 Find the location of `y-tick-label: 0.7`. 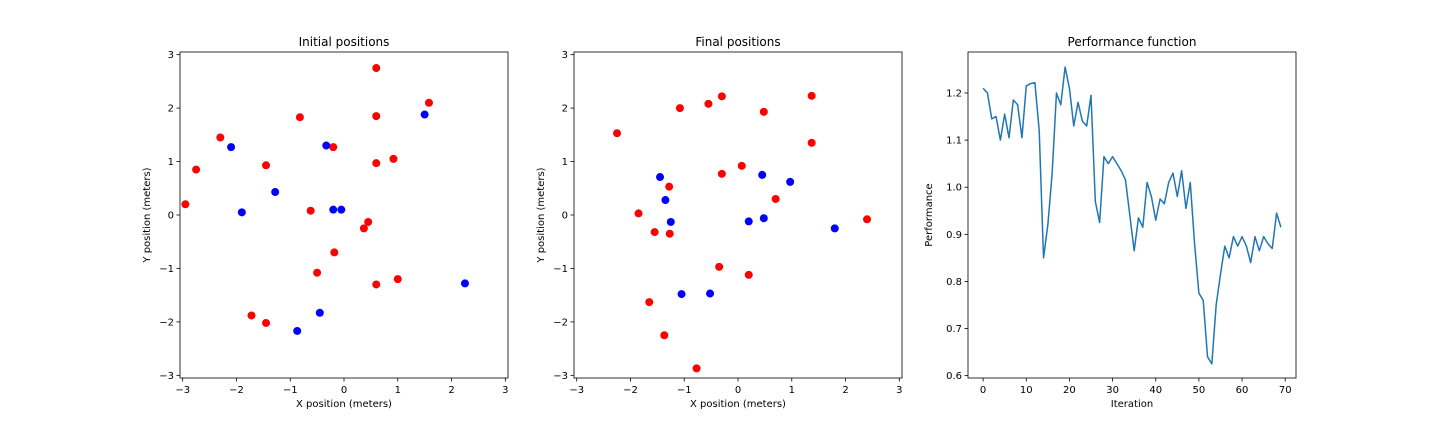

y-tick-label: 0.7 is located at coordinates (954, 329).